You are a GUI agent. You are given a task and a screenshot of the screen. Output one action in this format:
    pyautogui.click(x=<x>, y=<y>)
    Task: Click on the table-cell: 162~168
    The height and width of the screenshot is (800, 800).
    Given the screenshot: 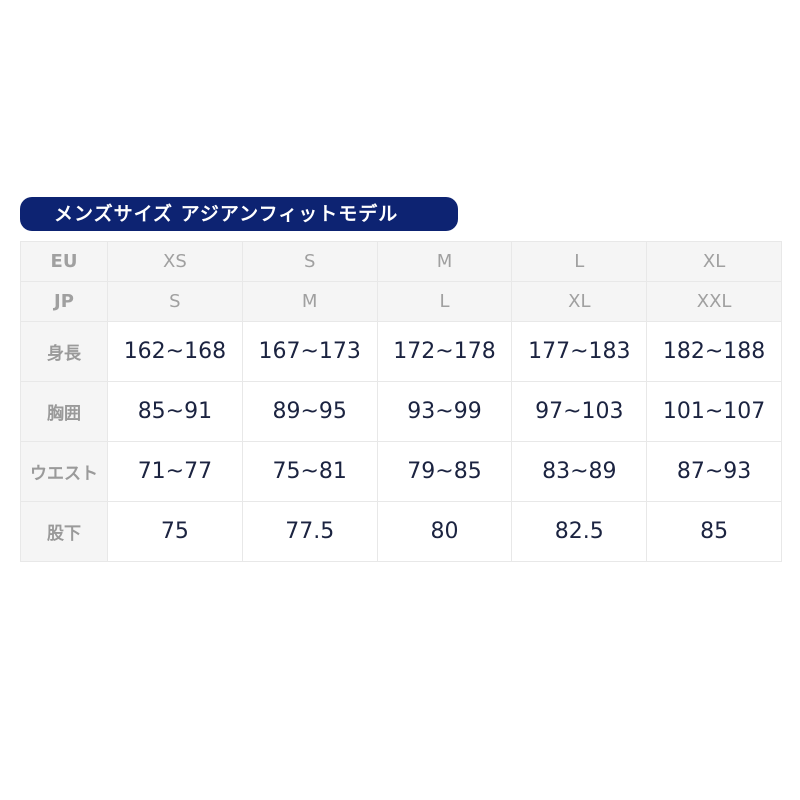 What is the action you would take?
    pyautogui.click(x=175, y=351)
    